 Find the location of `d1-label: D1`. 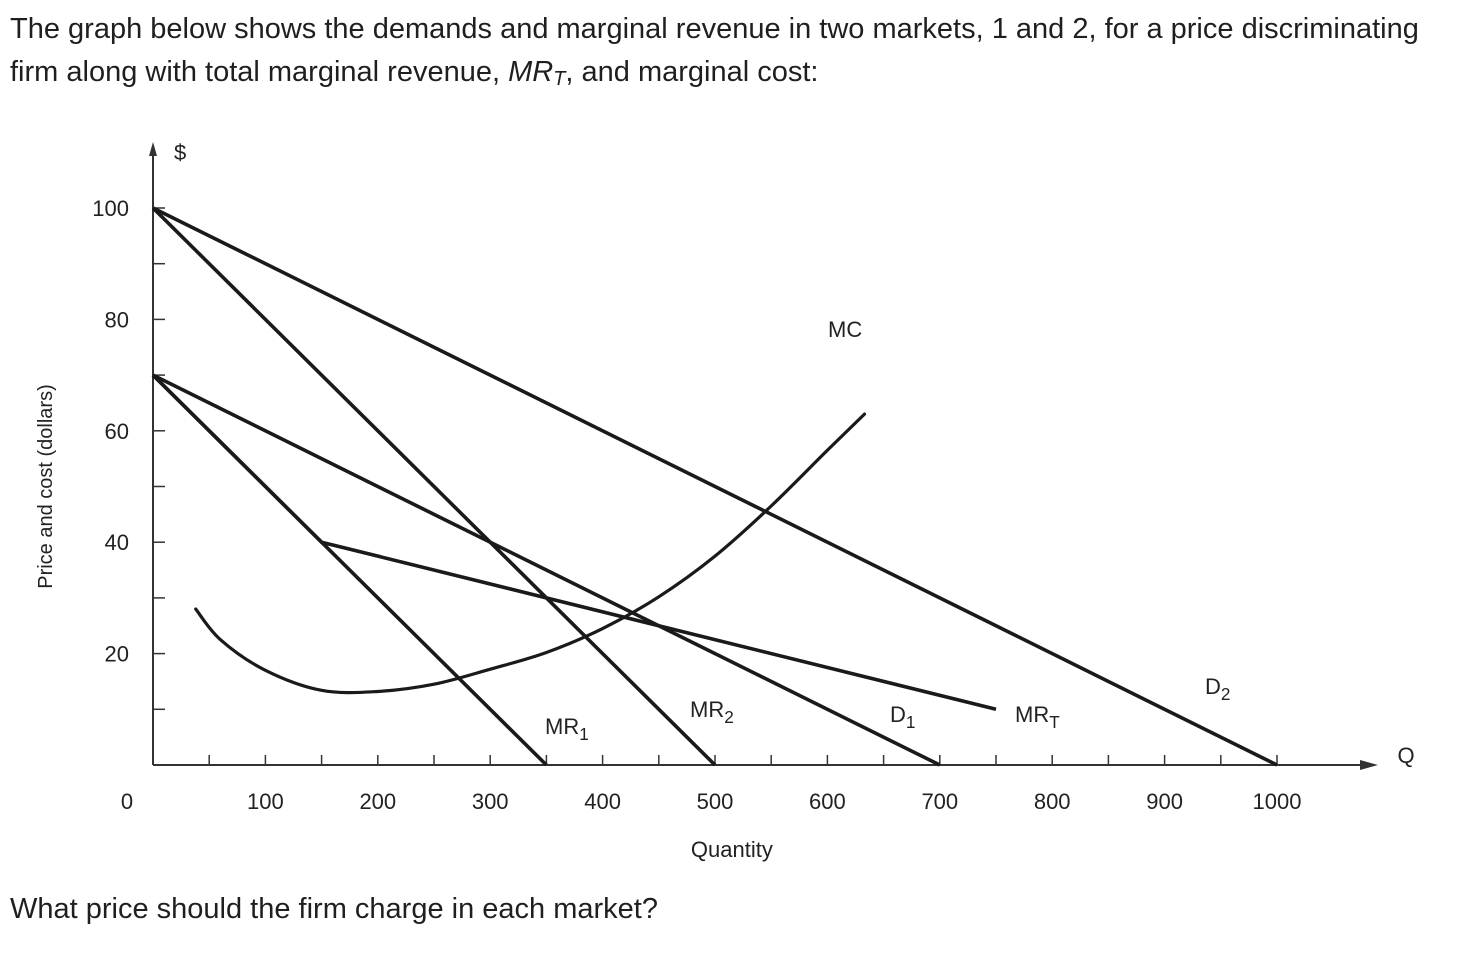

d1-label: D1 is located at coordinates (902, 717).